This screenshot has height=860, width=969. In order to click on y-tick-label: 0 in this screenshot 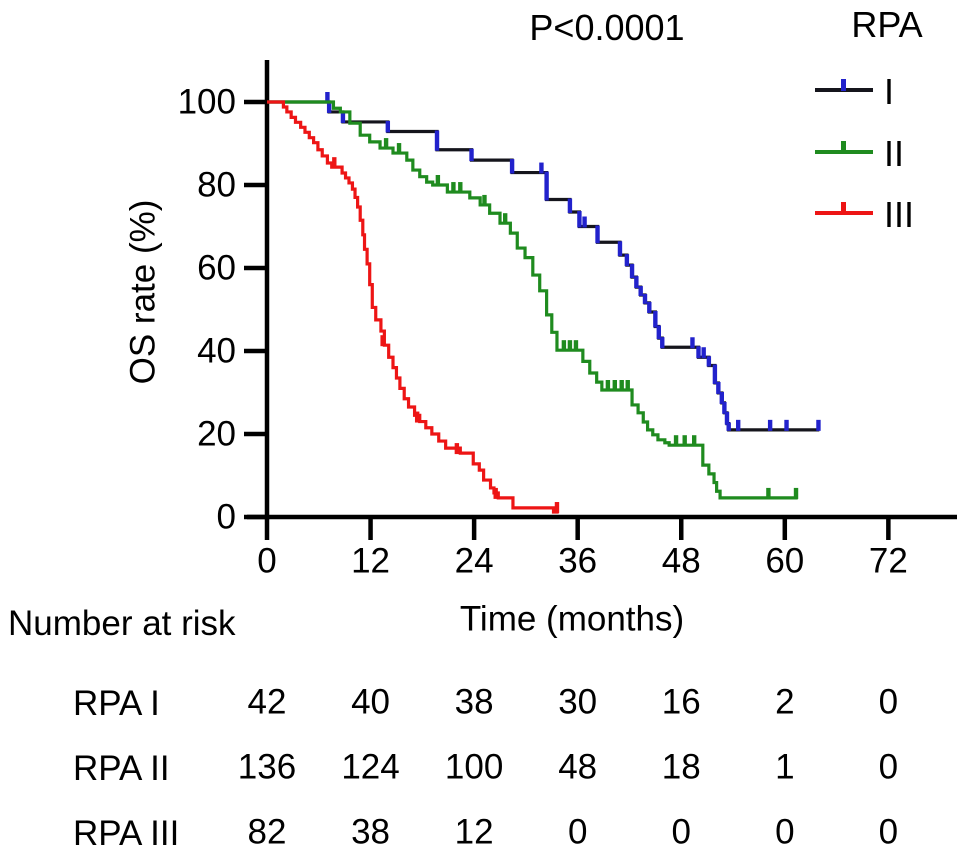, I will do `click(226, 517)`.